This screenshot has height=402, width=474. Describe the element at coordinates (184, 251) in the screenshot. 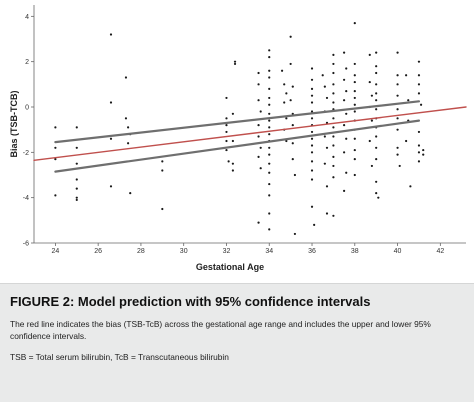

I see `x-tick-label: 30` at that location.